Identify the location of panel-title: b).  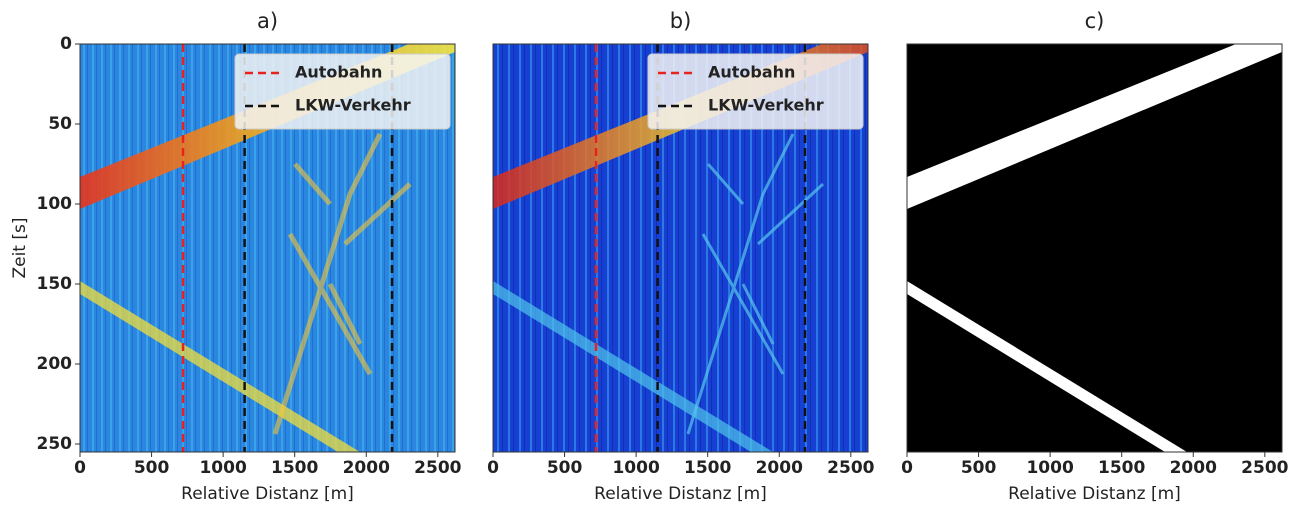
(681, 21).